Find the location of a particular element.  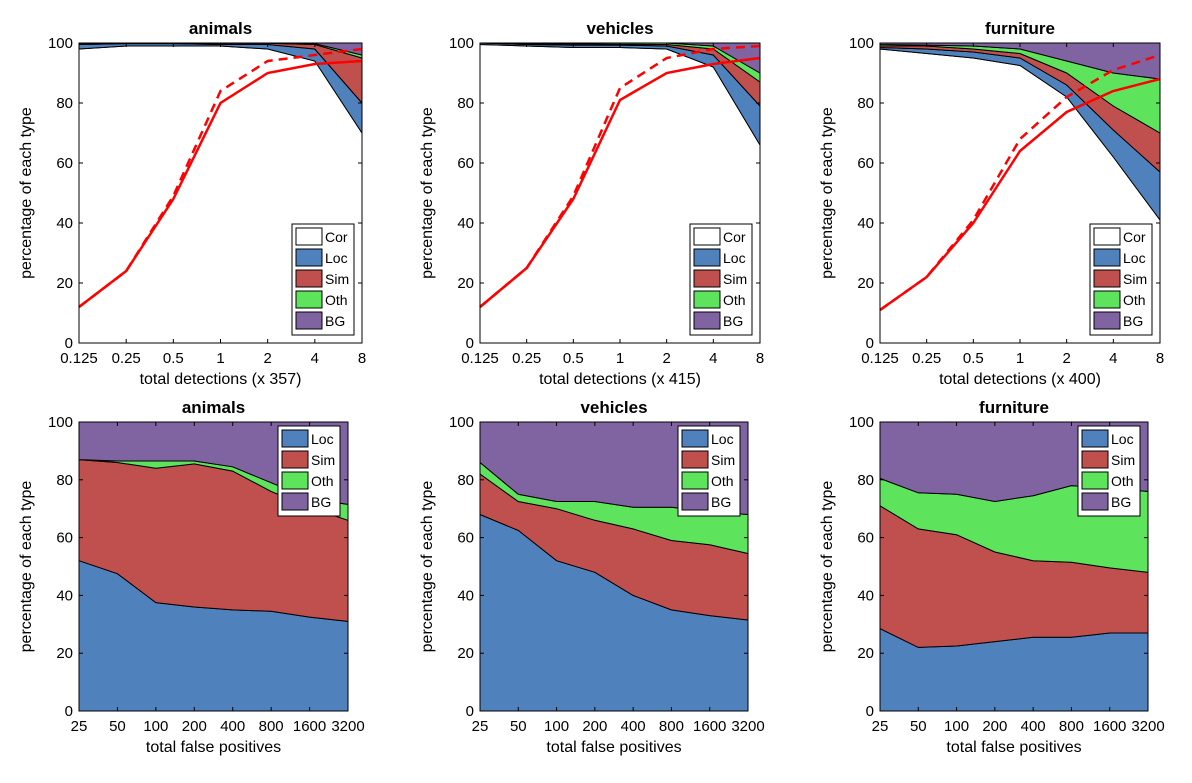

legend-swatch-oth is located at coordinates (1095, 480).